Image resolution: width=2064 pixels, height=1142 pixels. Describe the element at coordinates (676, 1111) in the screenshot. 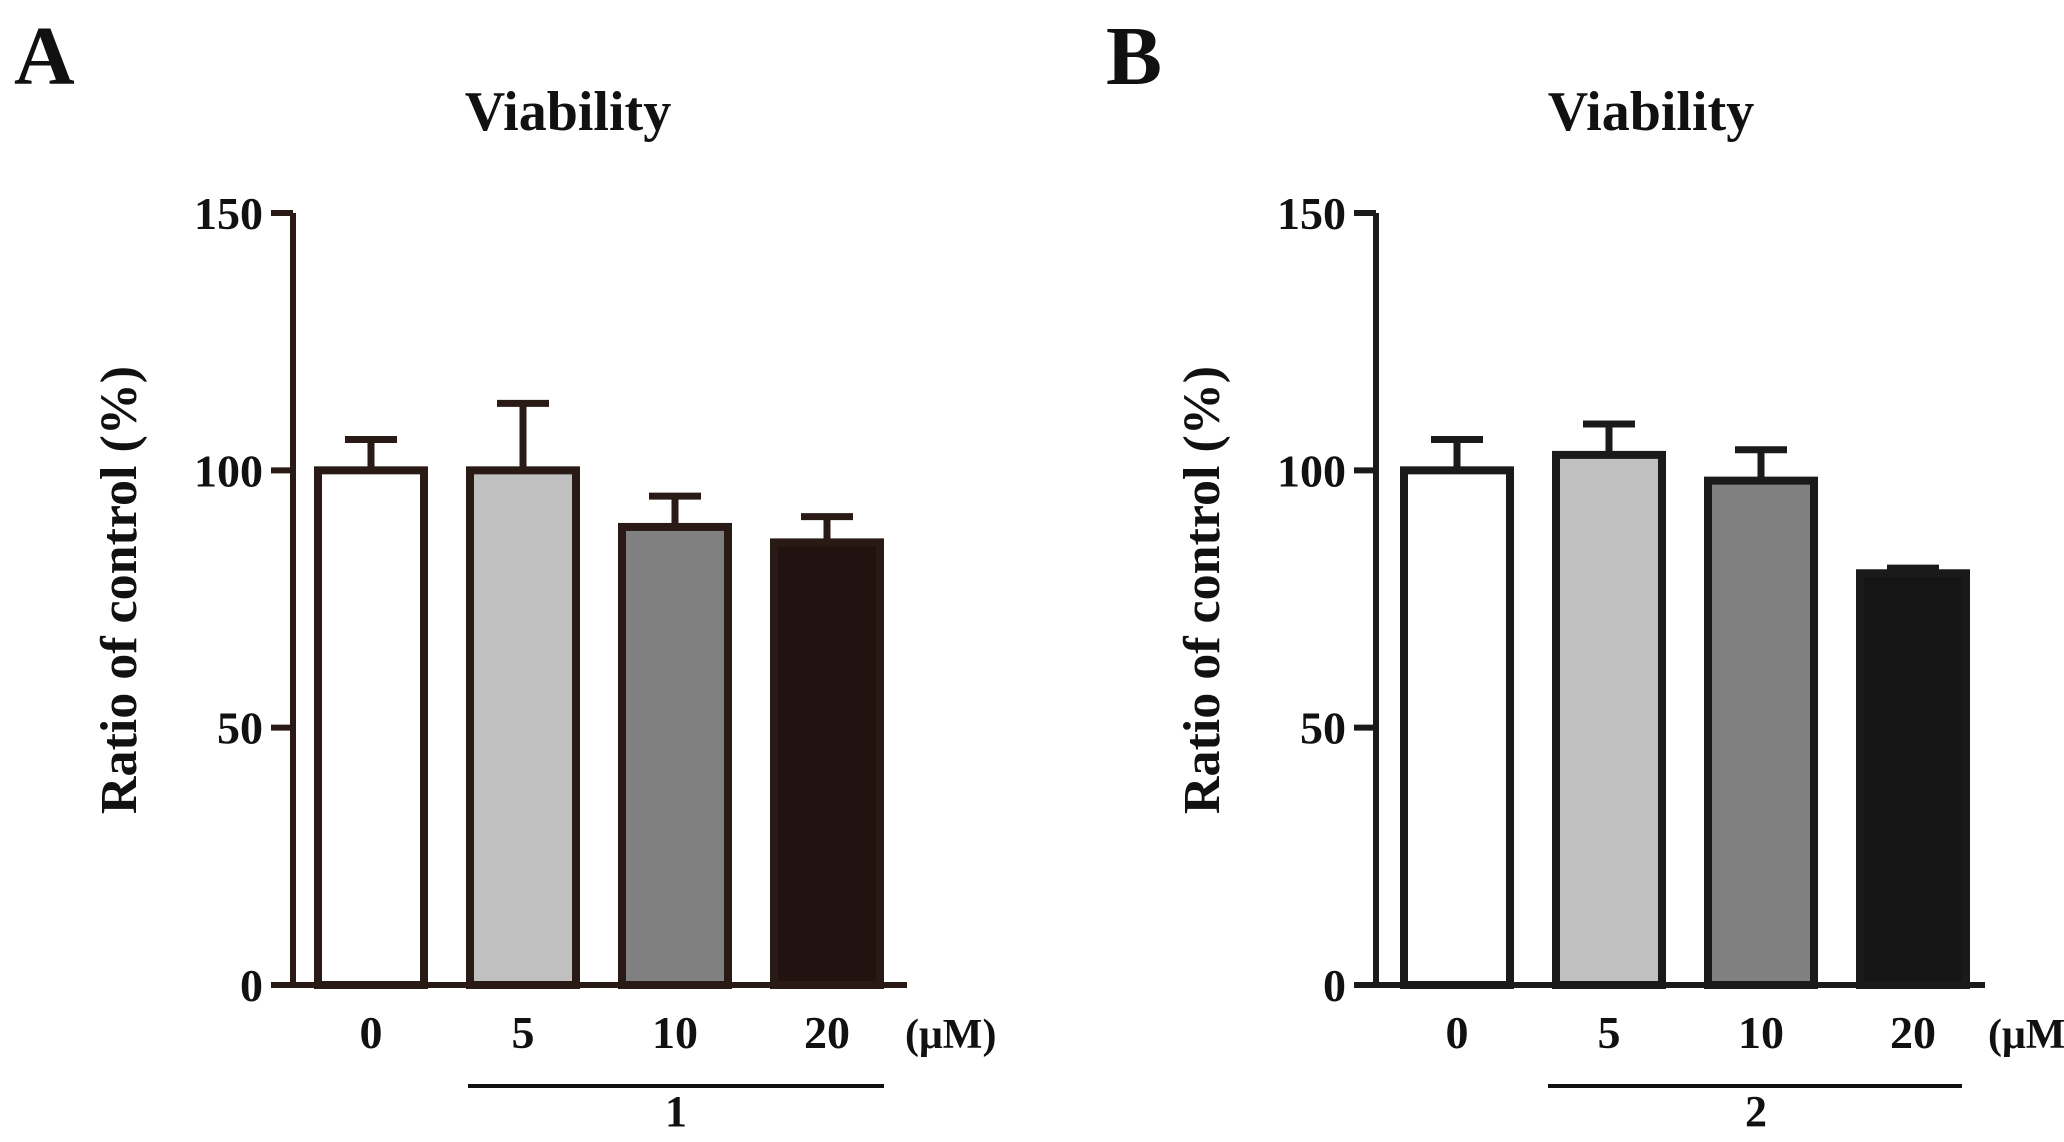

I see `group-label: 1` at that location.